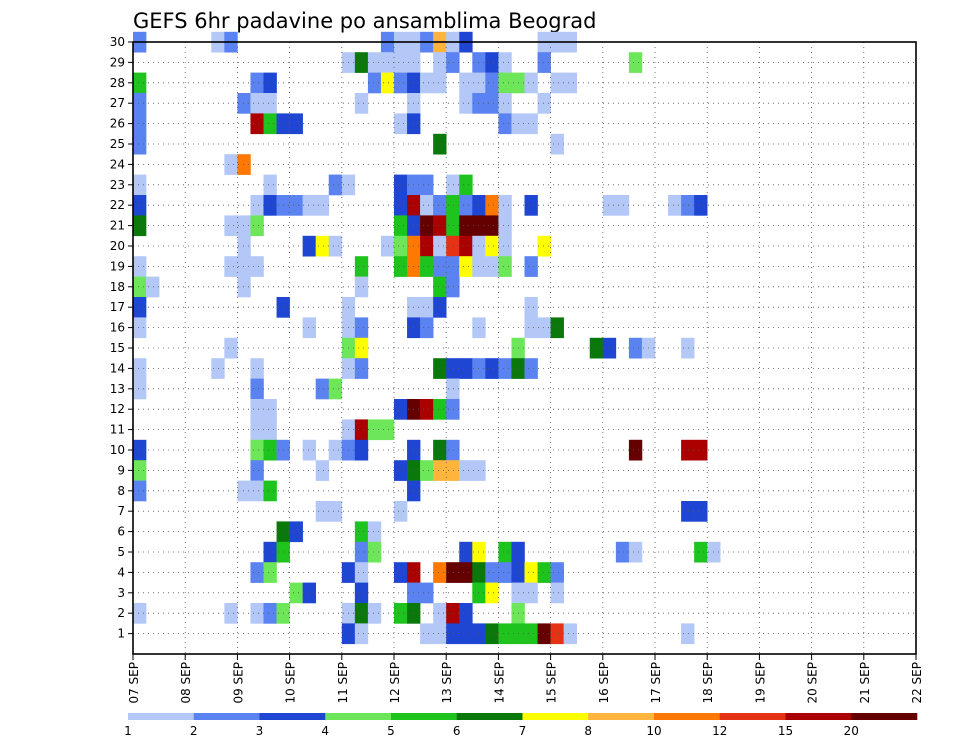 This screenshot has width=960, height=742. What do you see at coordinates (121, 572) in the screenshot?
I see `y-tick-label: 4` at bounding box center [121, 572].